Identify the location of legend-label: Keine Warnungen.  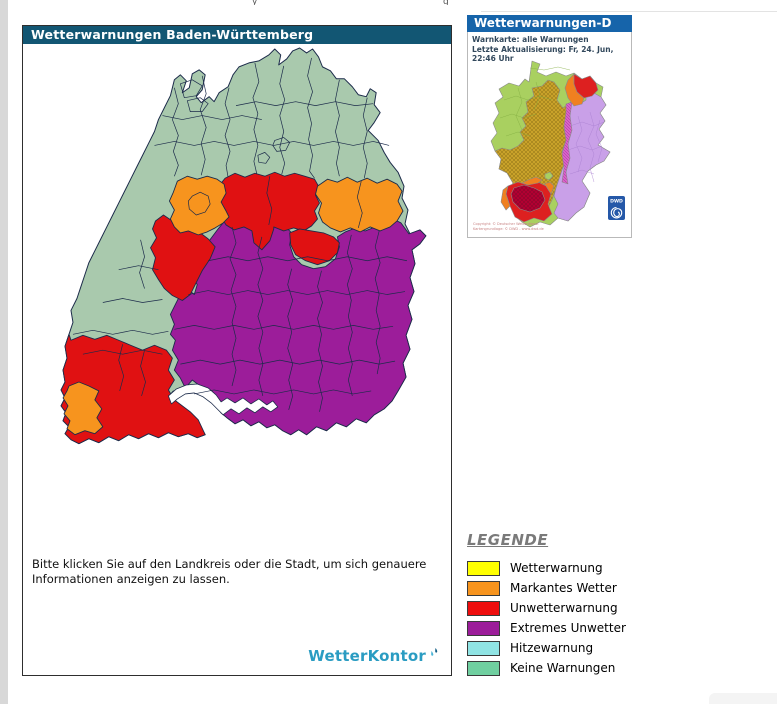
(563, 668).